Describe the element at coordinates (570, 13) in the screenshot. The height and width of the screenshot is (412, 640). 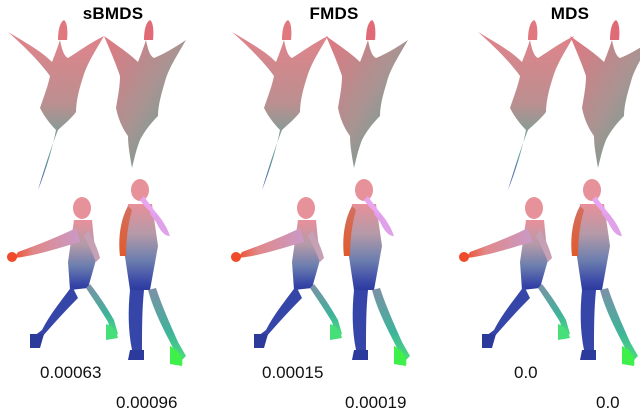
I see `method-title-mds: MDS` at that location.